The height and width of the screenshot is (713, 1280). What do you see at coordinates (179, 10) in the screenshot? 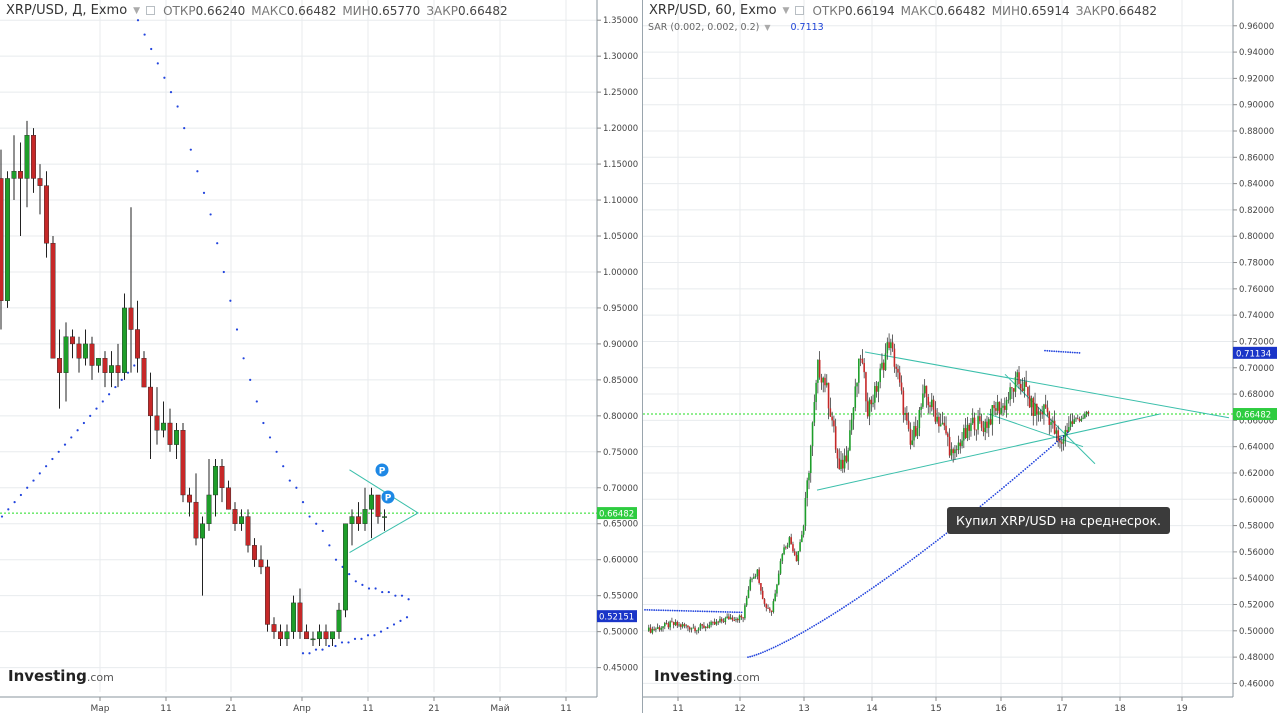
I see `daily-open-label: ОТКР` at bounding box center [179, 10].